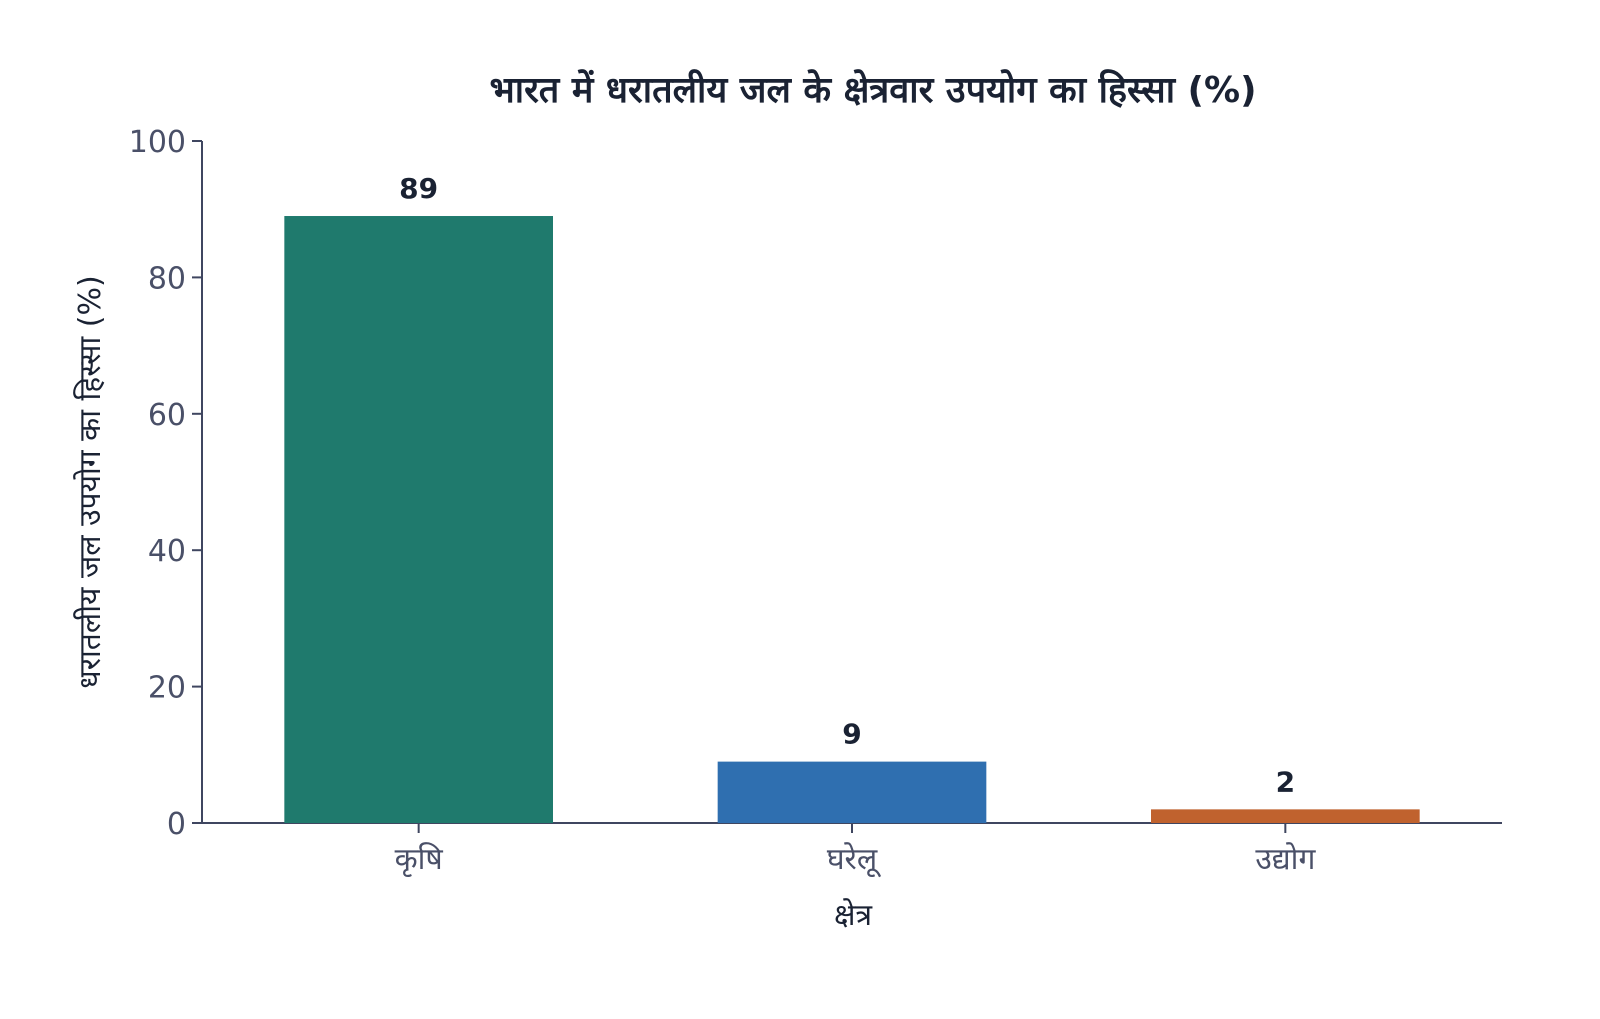 The image size is (1600, 1019). I want to click on y-tick-label: 0, so click(176, 824).